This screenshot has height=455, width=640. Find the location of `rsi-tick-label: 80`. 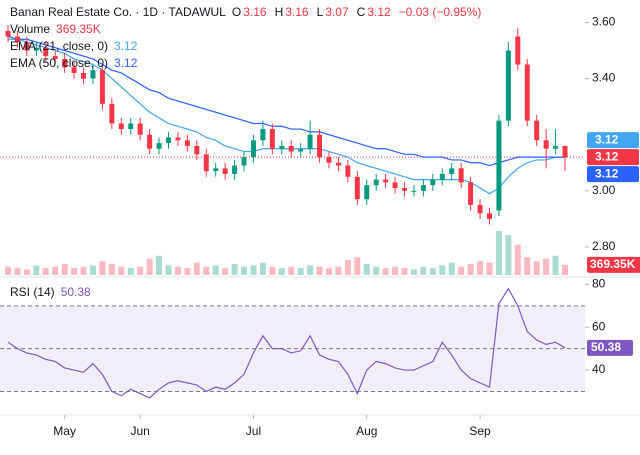

rsi-tick-label: 80 is located at coordinates (599, 284).